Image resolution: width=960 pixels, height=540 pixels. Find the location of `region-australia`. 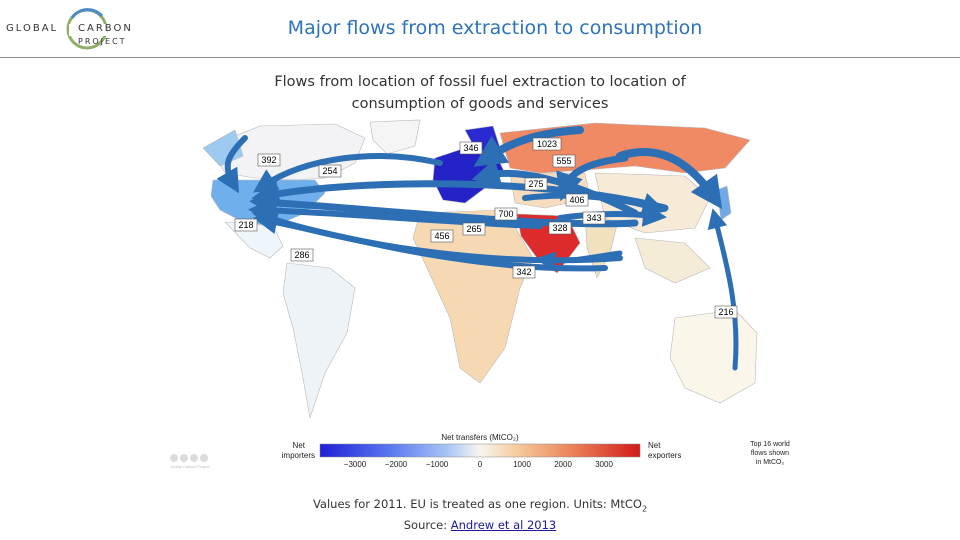

region-australia is located at coordinates (713, 356).